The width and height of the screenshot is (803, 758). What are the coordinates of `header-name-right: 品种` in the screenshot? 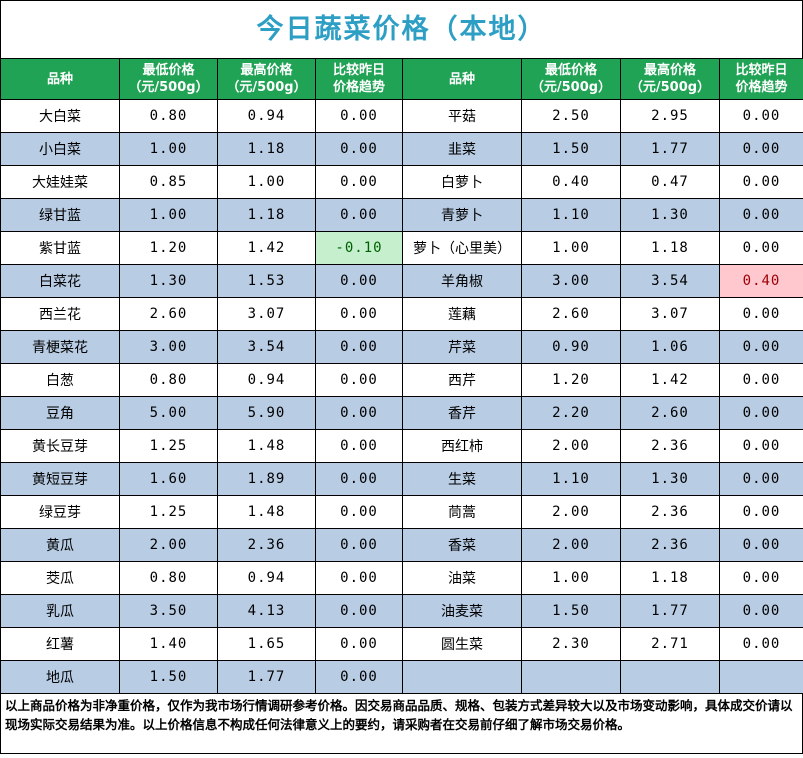 It's located at (462, 79).